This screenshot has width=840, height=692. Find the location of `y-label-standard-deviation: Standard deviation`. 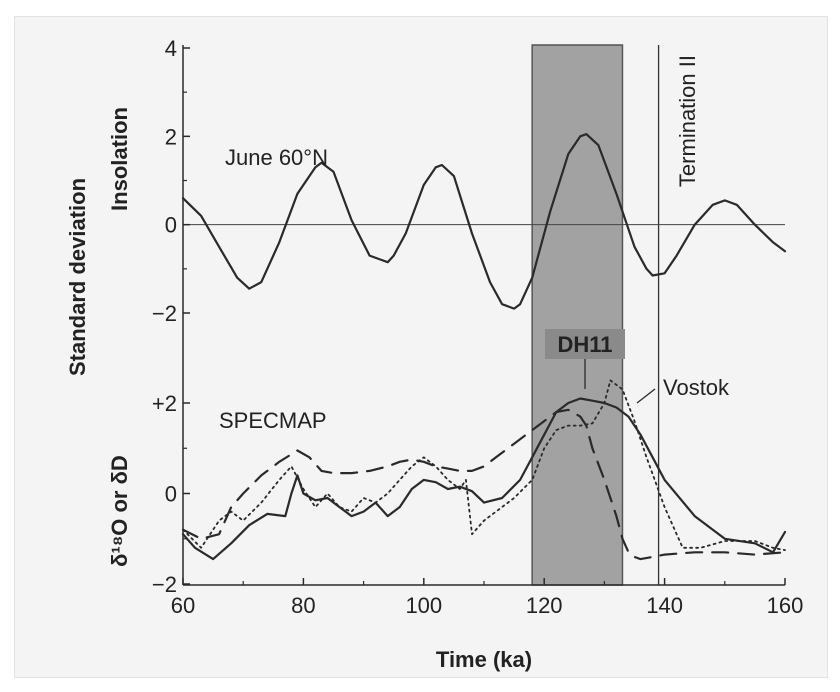

y-label-standard-deviation: Standard deviation is located at coordinates (77, 277).